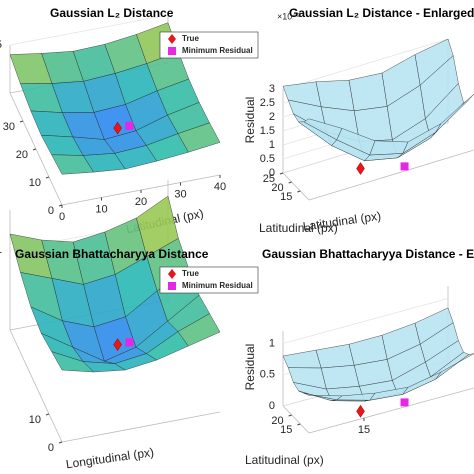  Describe the element at coordinates (141, 202) in the screenshot. I see `x-tick-label: 20` at that location.